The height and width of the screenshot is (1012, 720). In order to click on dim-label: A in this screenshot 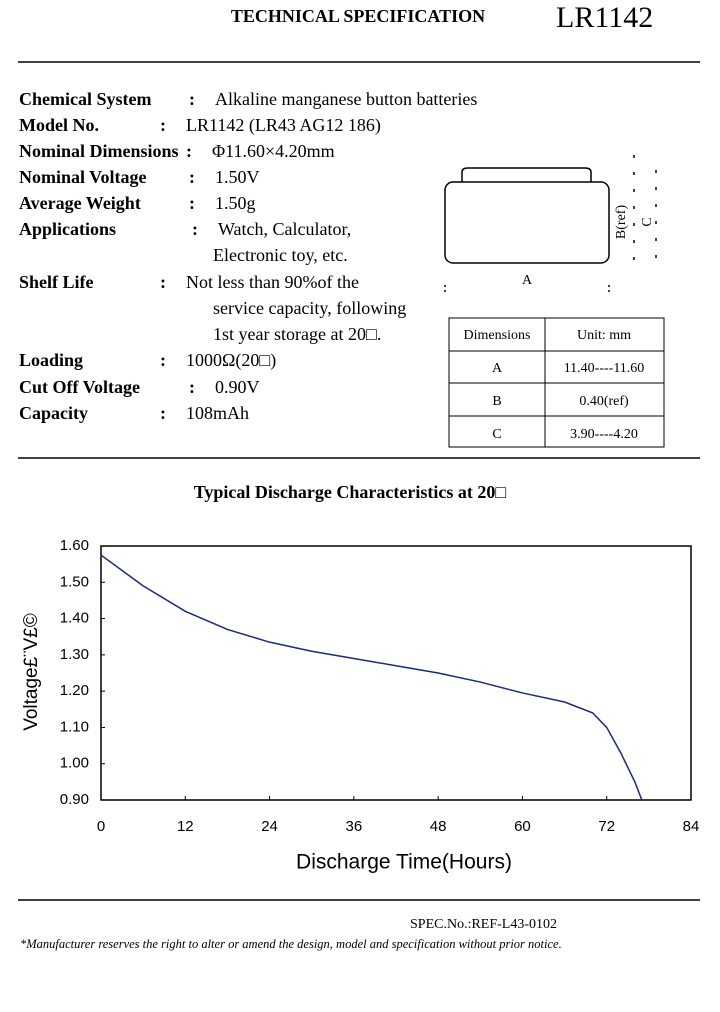, I will do `click(527, 280)`.